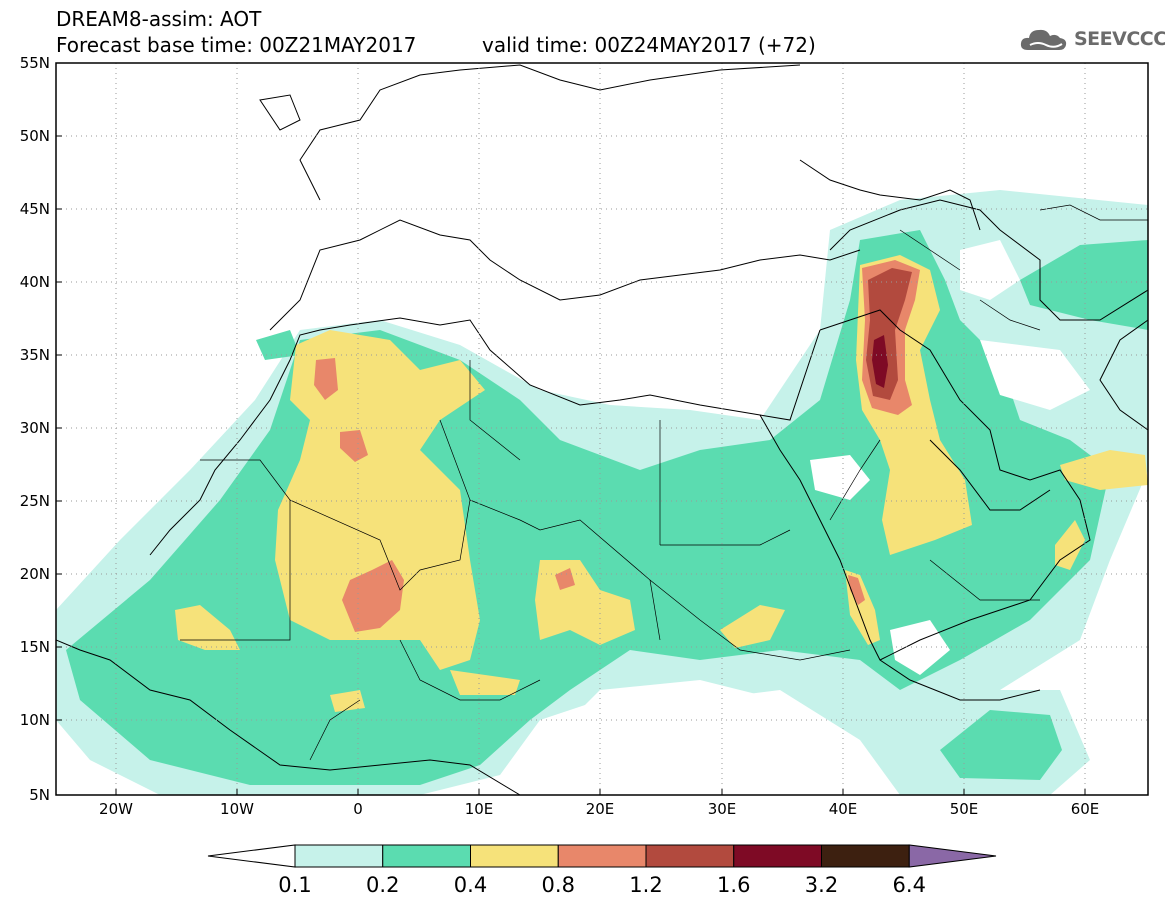 The width and height of the screenshot is (1165, 905). Describe the element at coordinates (479, 809) in the screenshot. I see `lon-label: 10E` at that location.